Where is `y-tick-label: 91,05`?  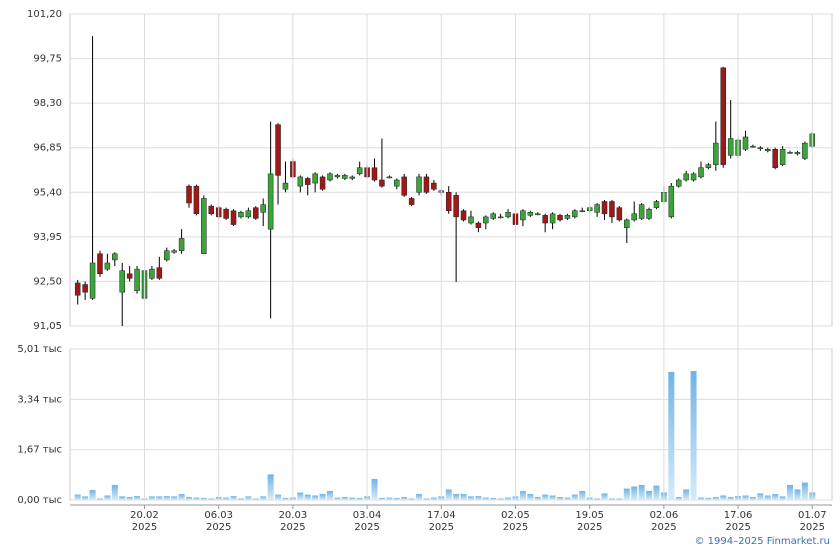
y-tick-label: 91,05 is located at coordinates (47, 326).